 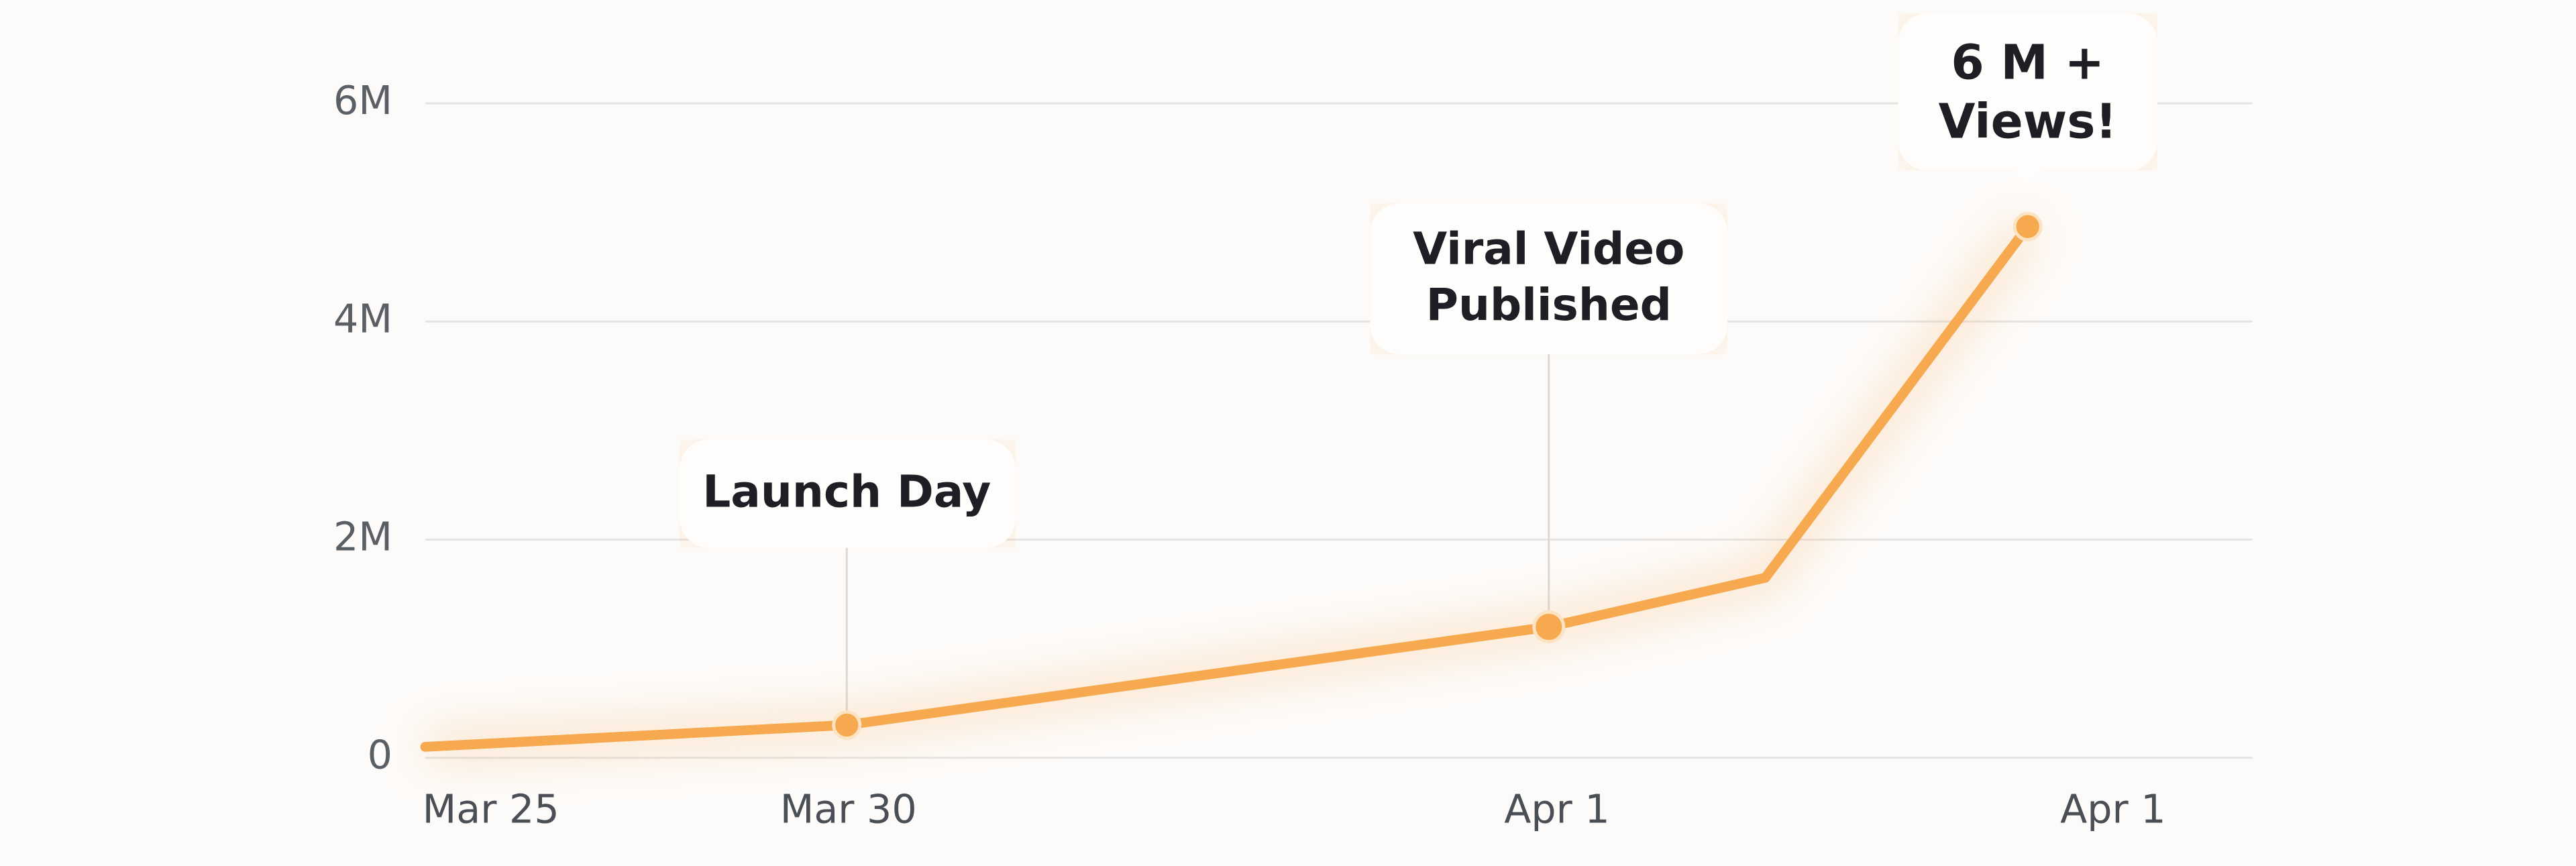 I want to click on annotation: Viral Video Published, so click(x=1549, y=279).